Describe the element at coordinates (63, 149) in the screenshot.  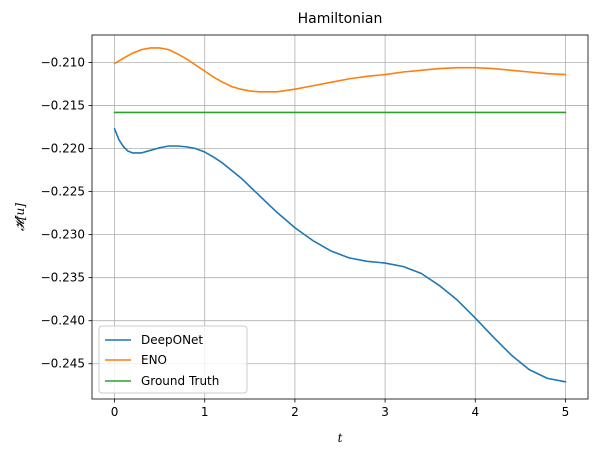
I see `y-tick-label: −0.220` at that location.